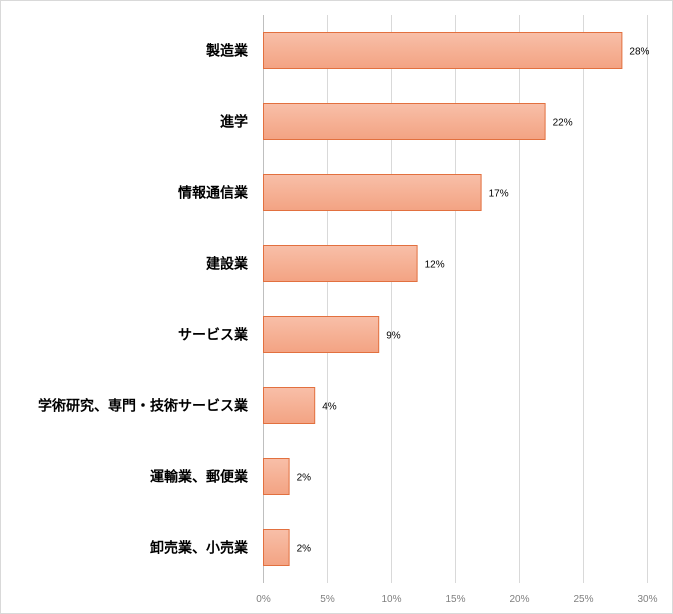  What do you see at coordinates (329, 407) in the screenshot?
I see `data-label: 4%` at bounding box center [329, 407].